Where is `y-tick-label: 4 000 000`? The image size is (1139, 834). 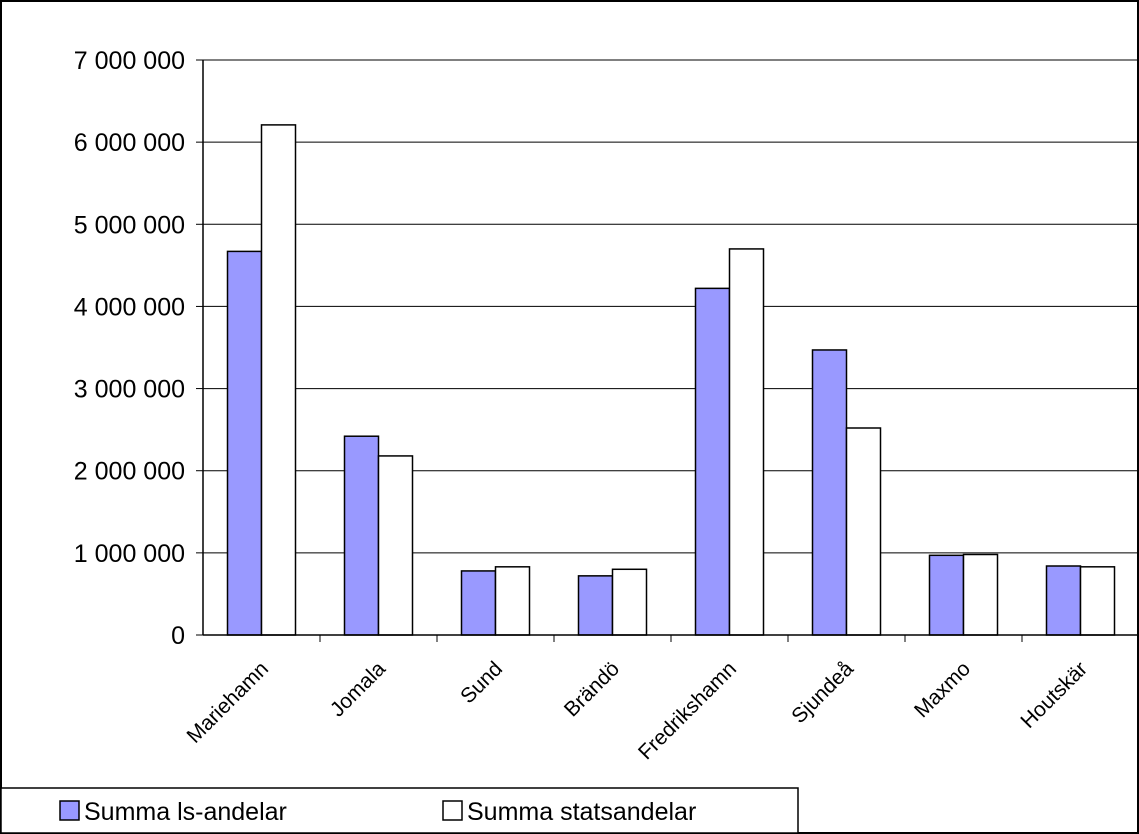
y-tick-label: 4 000 000 is located at coordinates (129, 307).